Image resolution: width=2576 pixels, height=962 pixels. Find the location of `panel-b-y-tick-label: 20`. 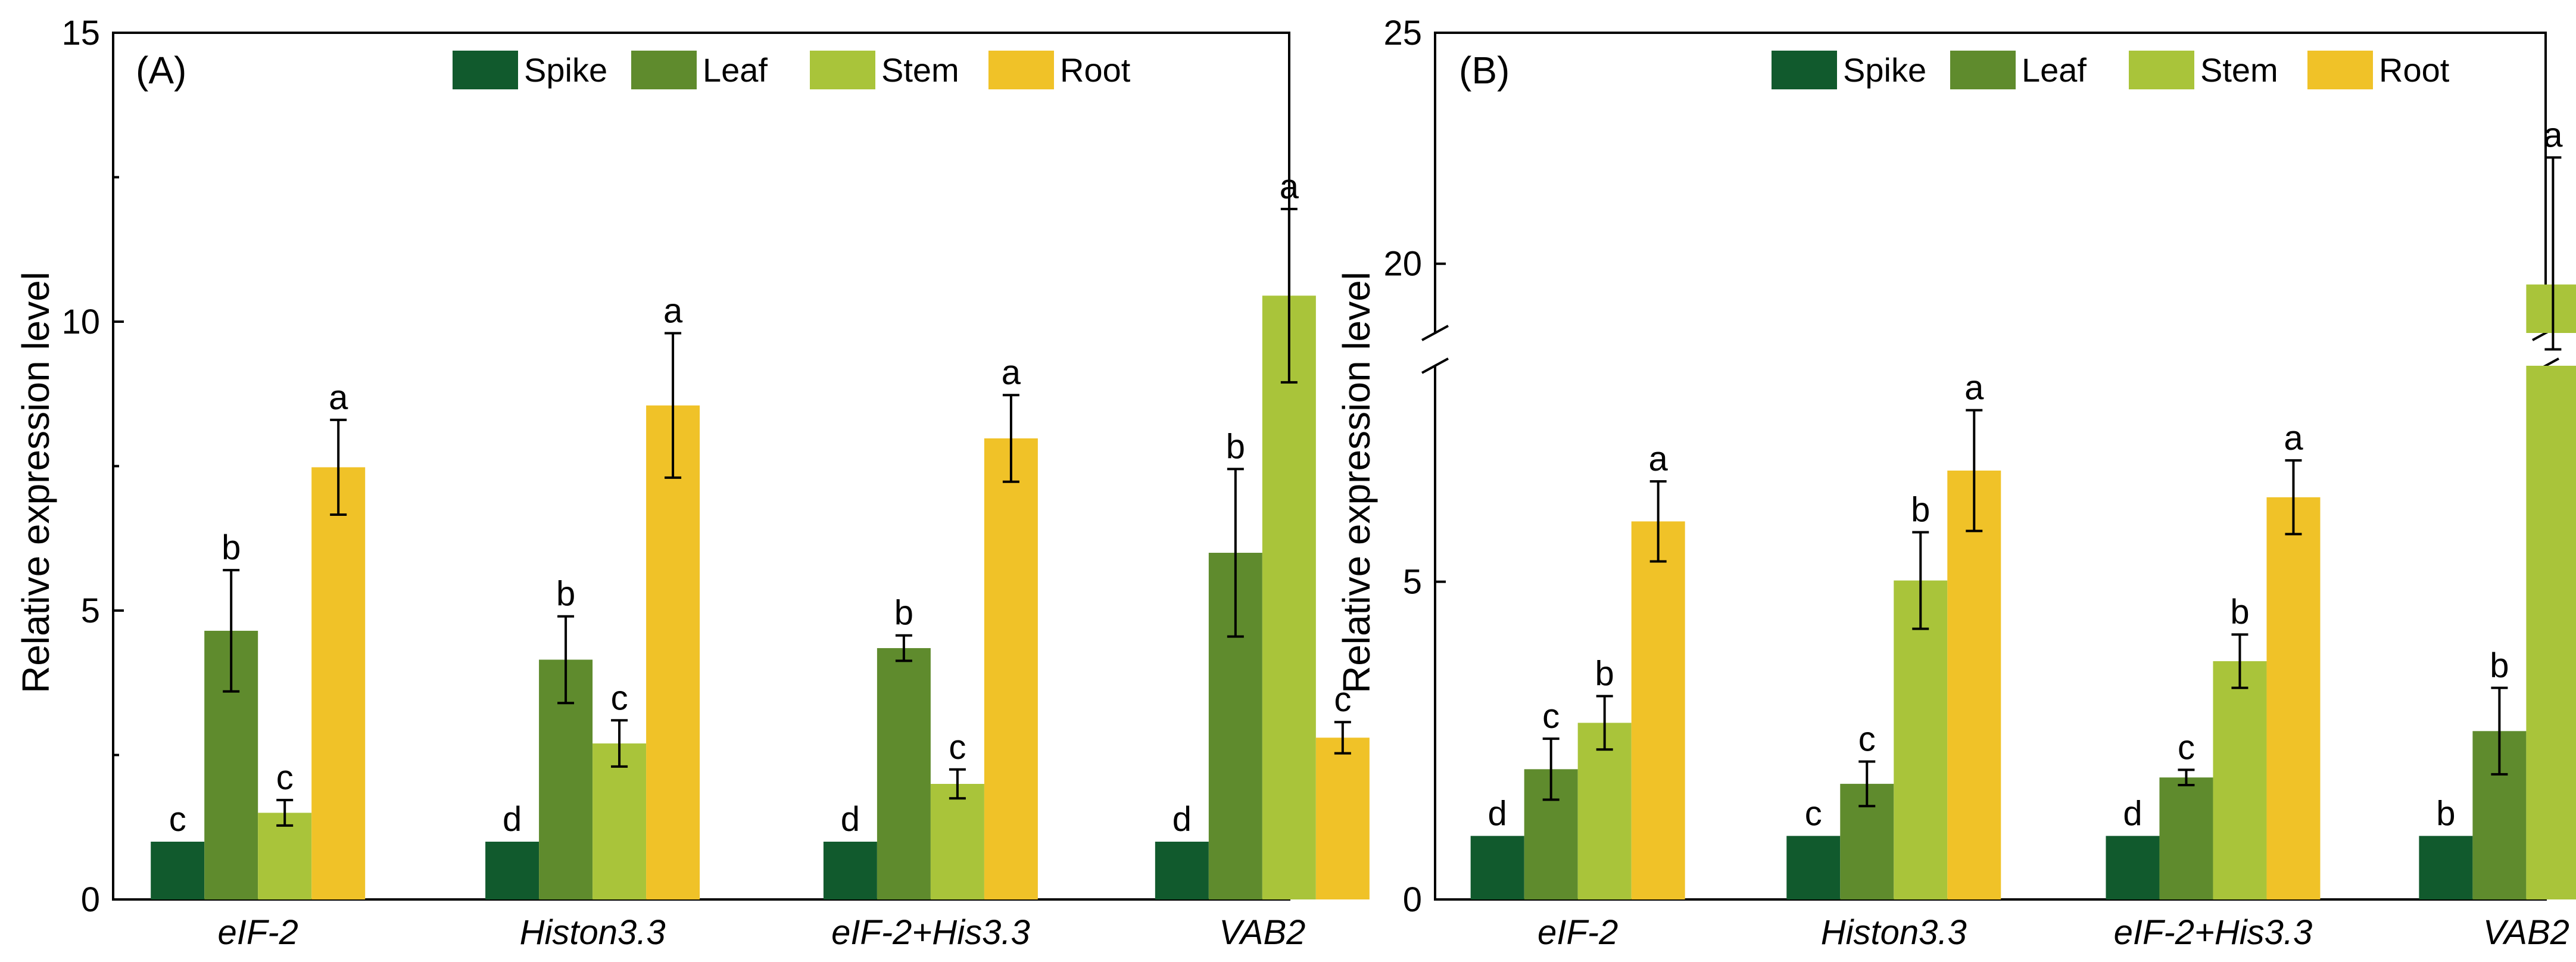

panel-b-y-tick-label: 20 is located at coordinates (1402, 264).